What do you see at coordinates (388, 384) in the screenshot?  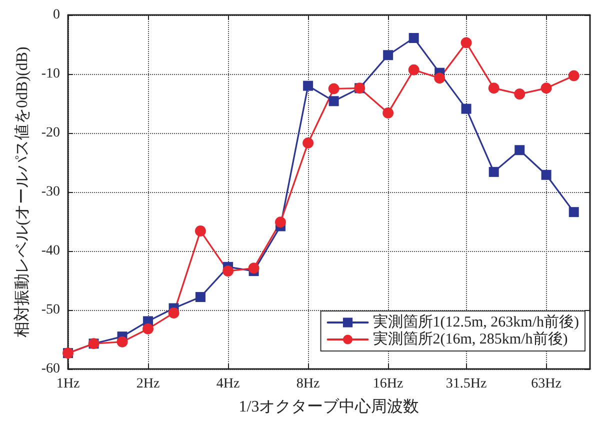 I see `x-tick-label: 16Hz` at bounding box center [388, 384].